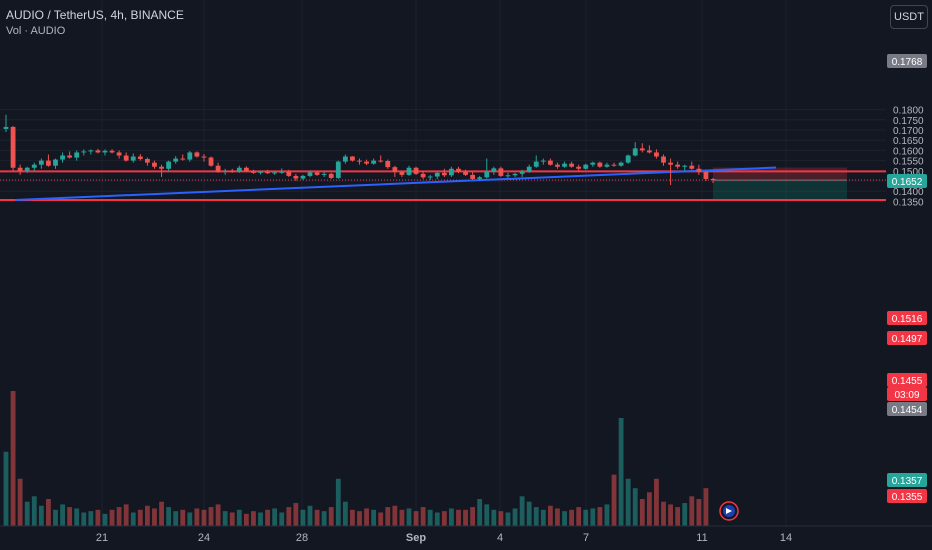 The height and width of the screenshot is (550, 932). What do you see at coordinates (729, 511) in the screenshot?
I see `flag-icon` at bounding box center [729, 511].